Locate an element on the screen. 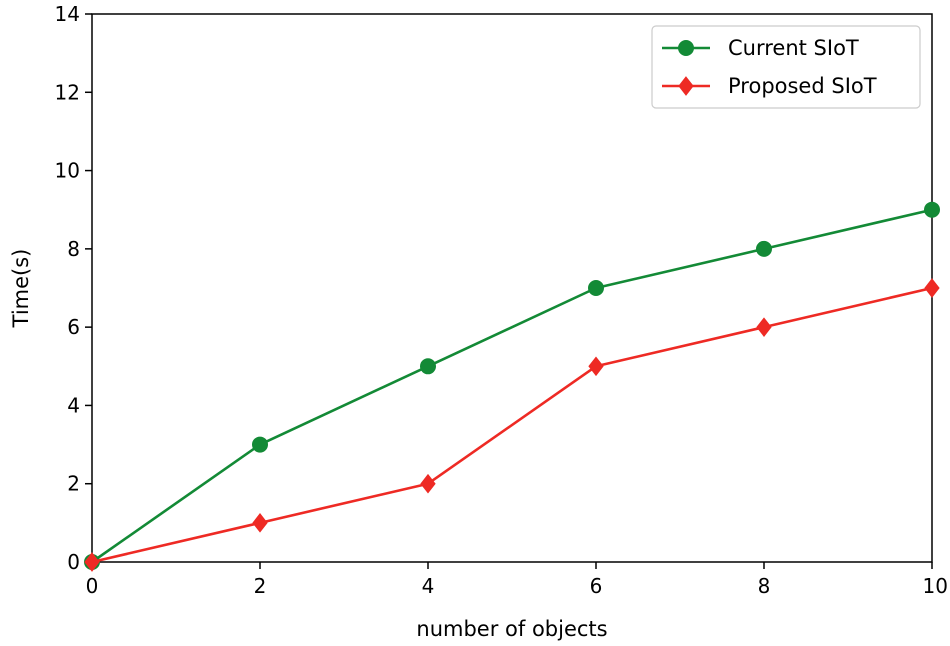 Image resolution: width=950 pixels, height=646 pixels. y-tick-label: 4 is located at coordinates (73, 405).